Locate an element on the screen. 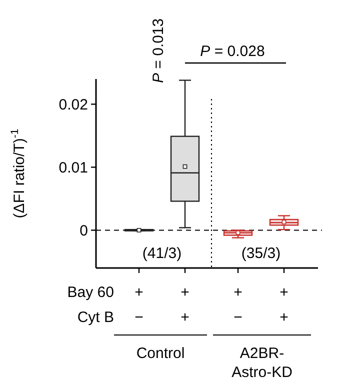 The image size is (341, 387). annotation: (35/3) is located at coordinates (261, 253).